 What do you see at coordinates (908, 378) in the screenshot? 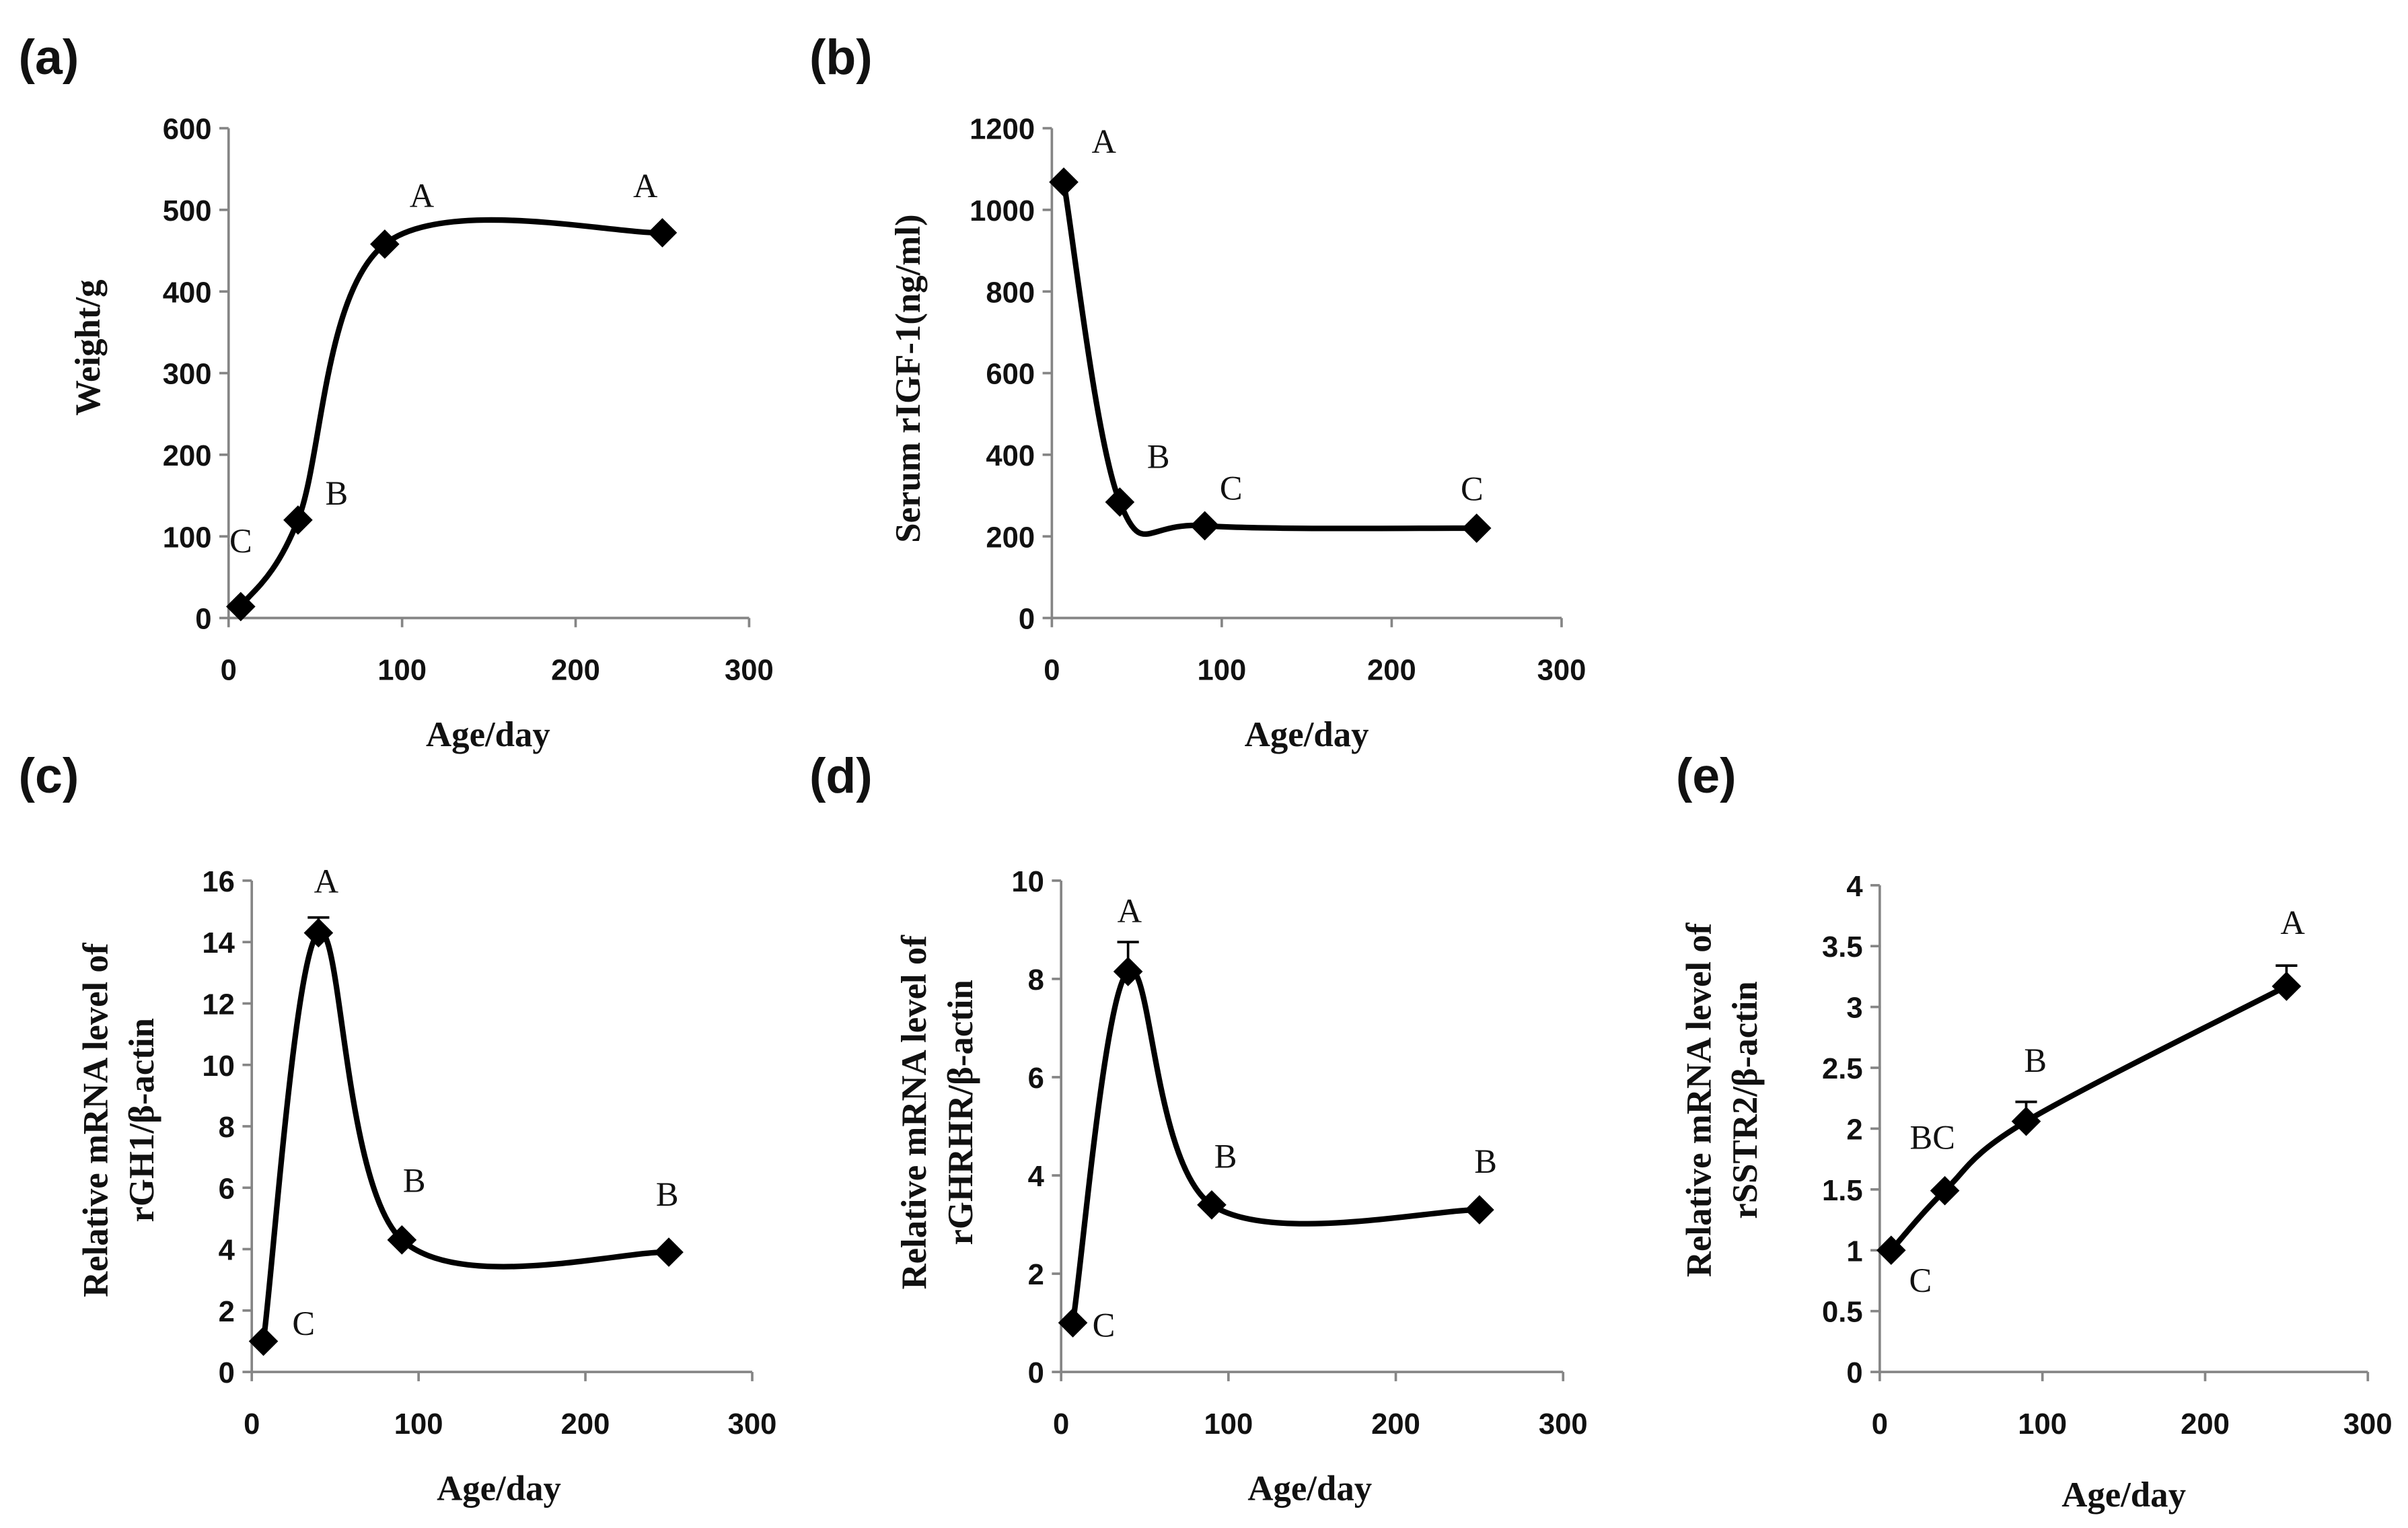
I see `panel-b-y-axis-title: Serum rIGF-1(ng/ml)` at bounding box center [908, 378].